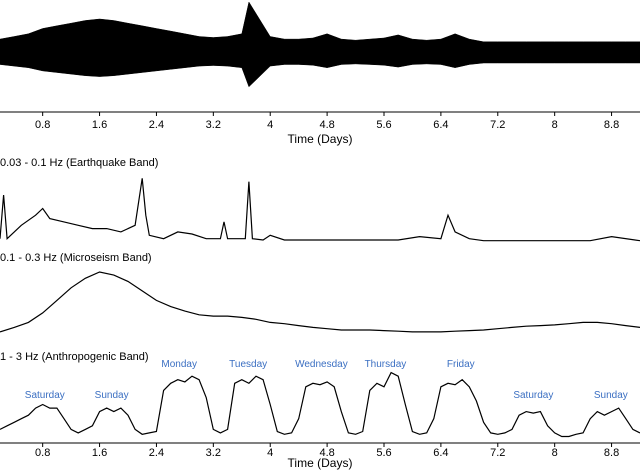  What do you see at coordinates (386, 364) in the screenshot?
I see `day-label: Thursday` at bounding box center [386, 364].